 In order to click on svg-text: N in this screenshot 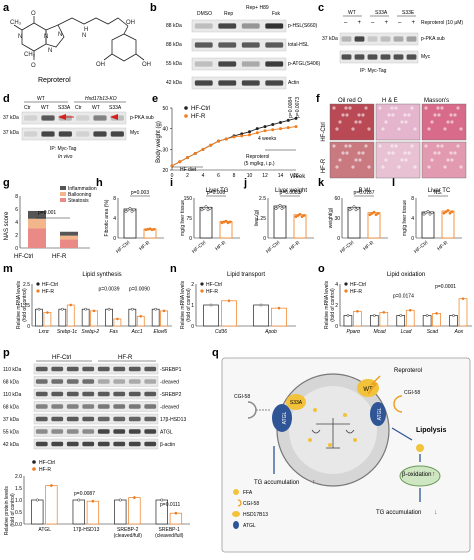, I will do `click(50, 51)`.